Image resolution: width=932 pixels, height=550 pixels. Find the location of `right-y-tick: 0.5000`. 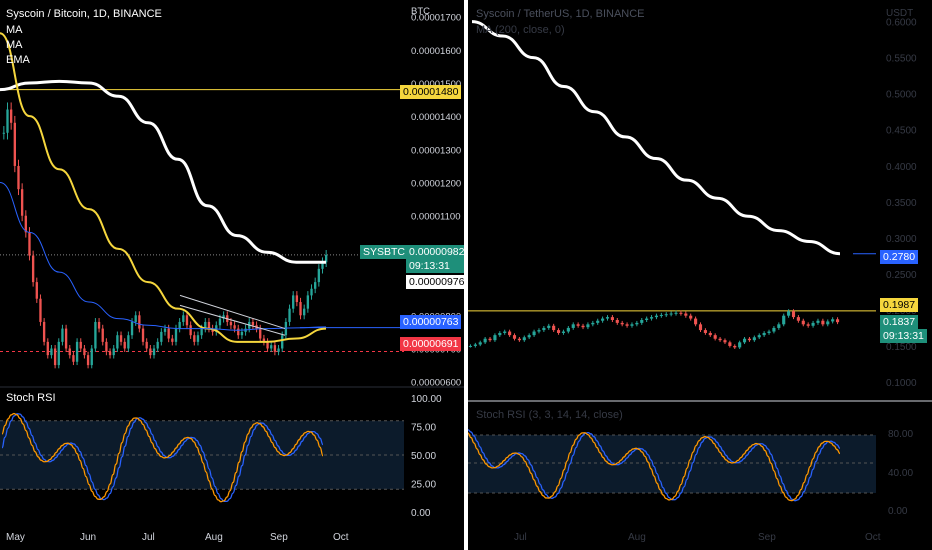

right-y-tick: 0.5000 is located at coordinates (901, 95).